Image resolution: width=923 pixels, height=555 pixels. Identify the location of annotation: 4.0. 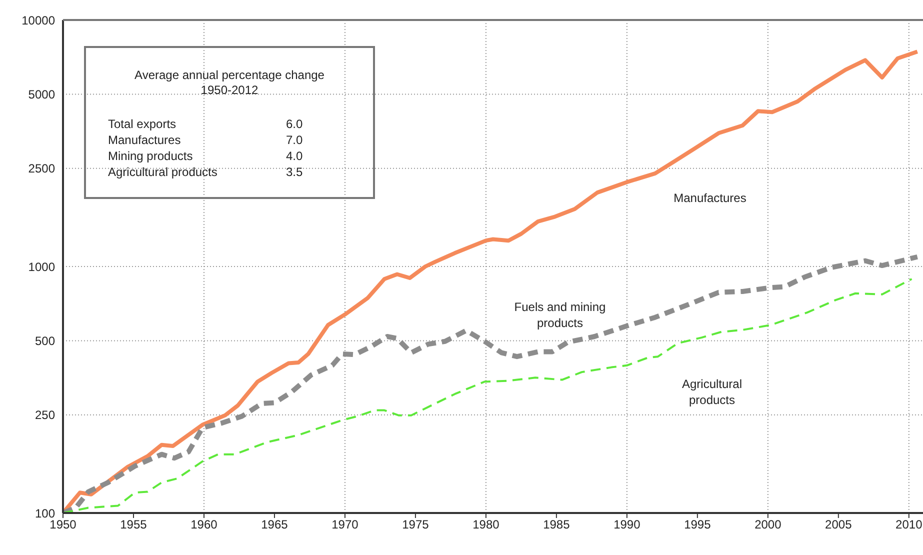
(294, 156).